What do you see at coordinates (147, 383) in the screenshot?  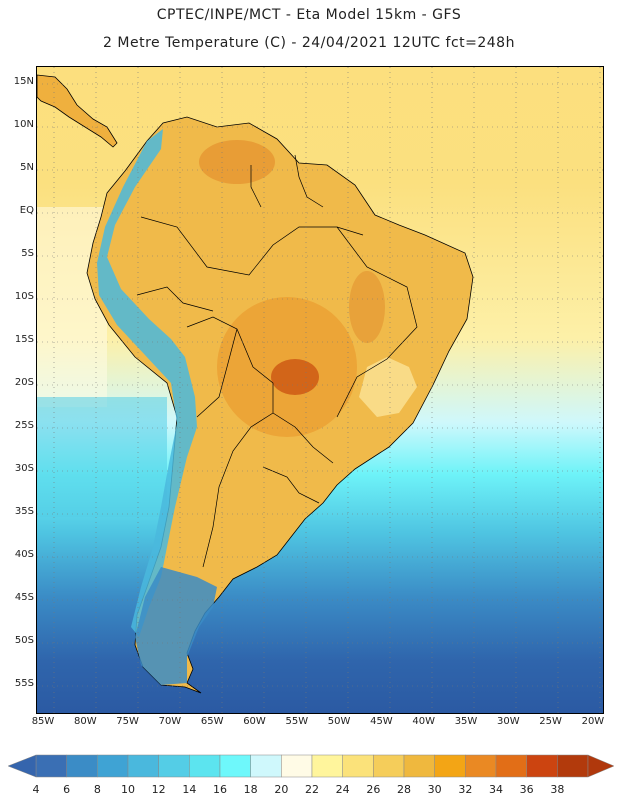 I see `andes-cool-ridge` at bounding box center [147, 383].